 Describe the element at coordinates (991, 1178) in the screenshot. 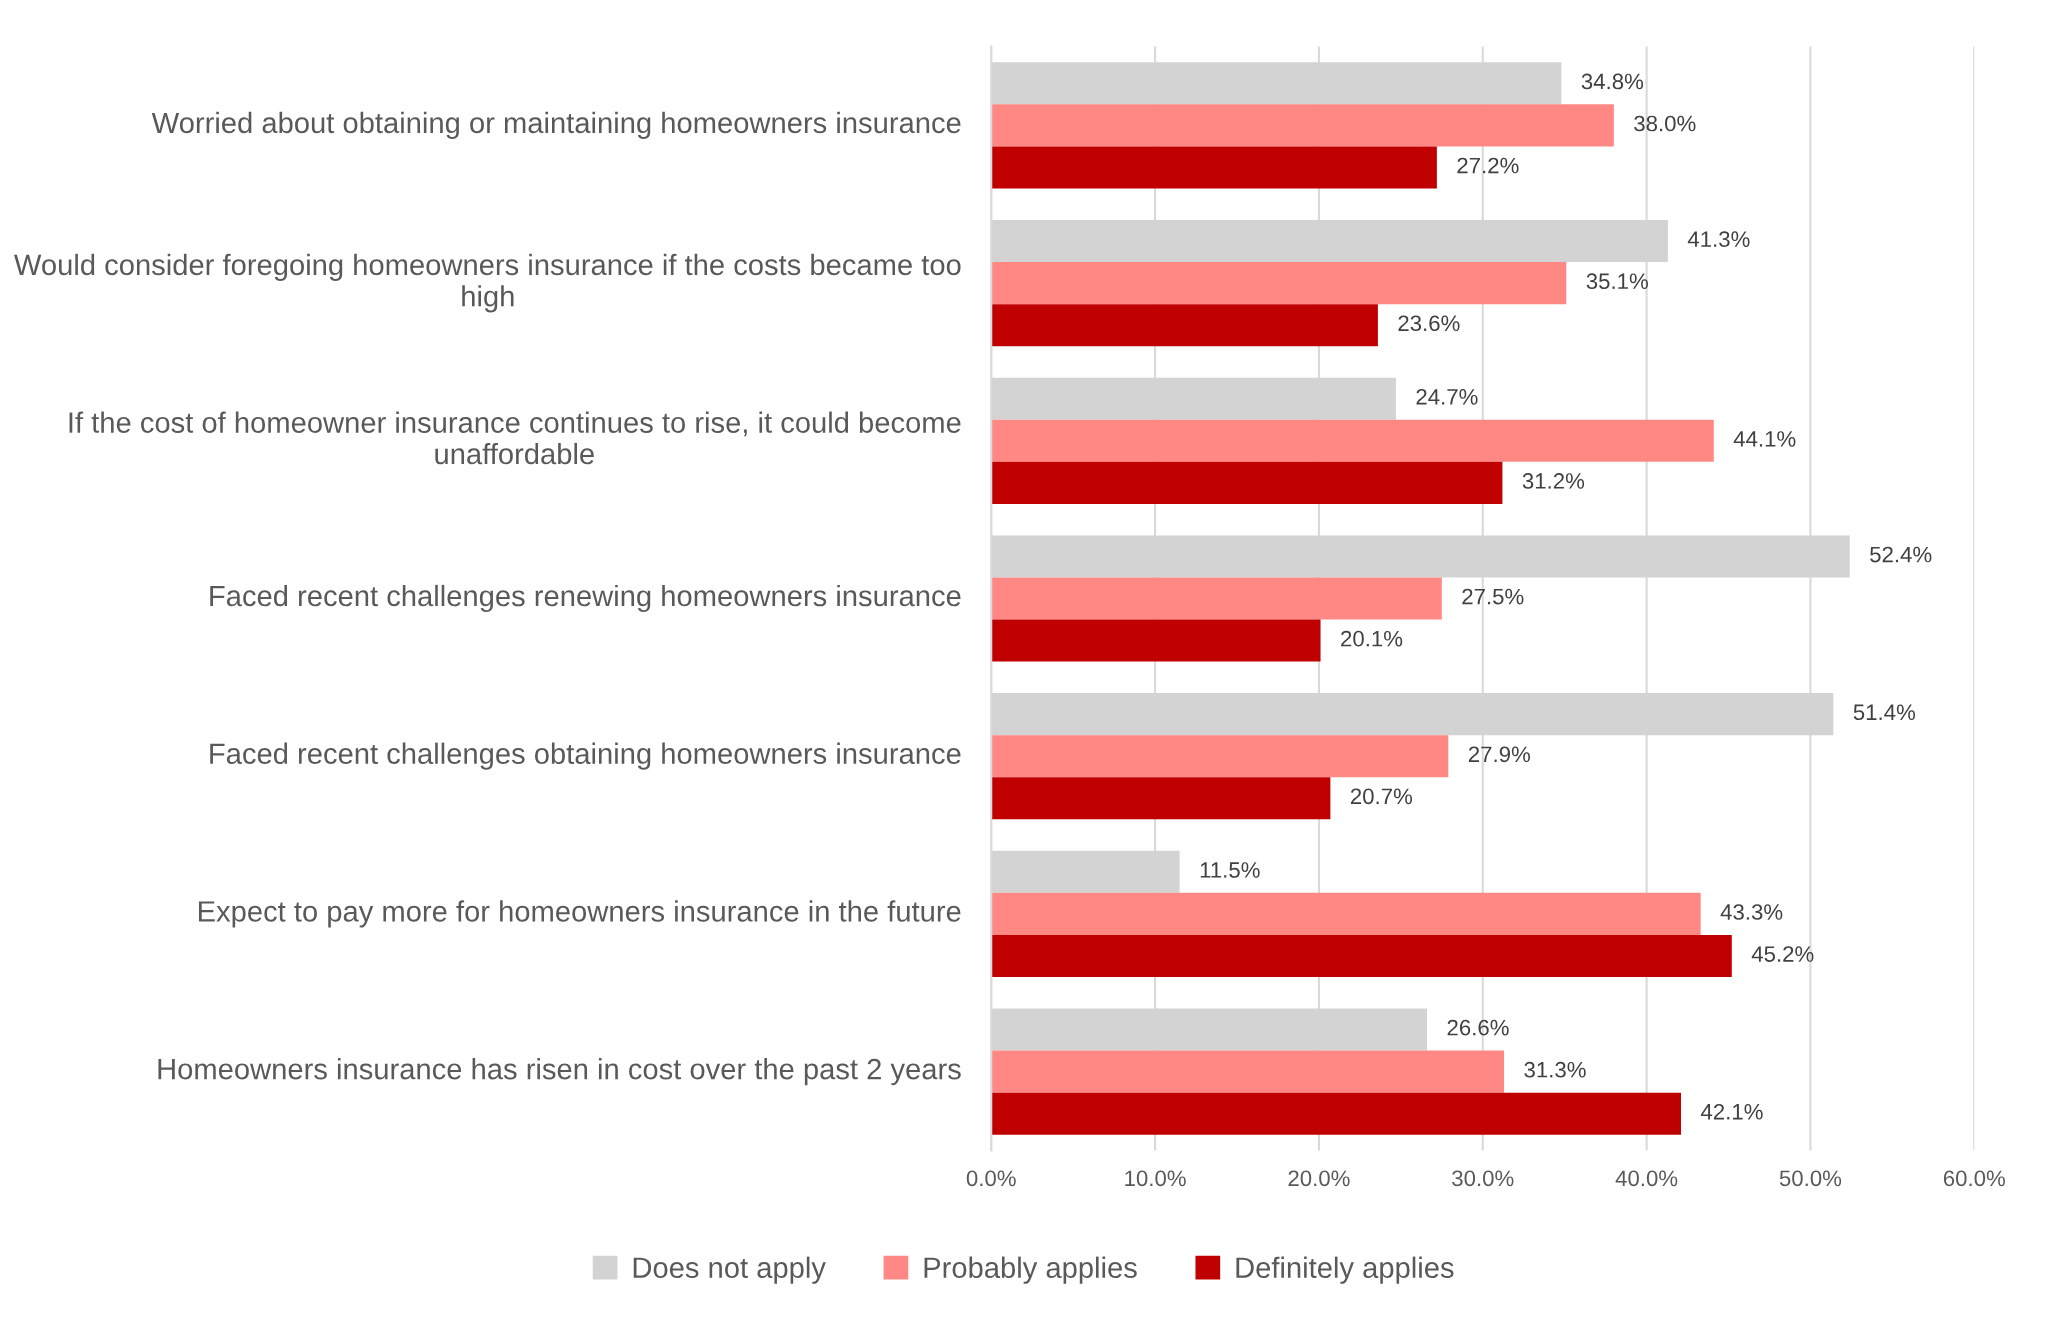

I see `x-tick-label: 0.0%` at that location.